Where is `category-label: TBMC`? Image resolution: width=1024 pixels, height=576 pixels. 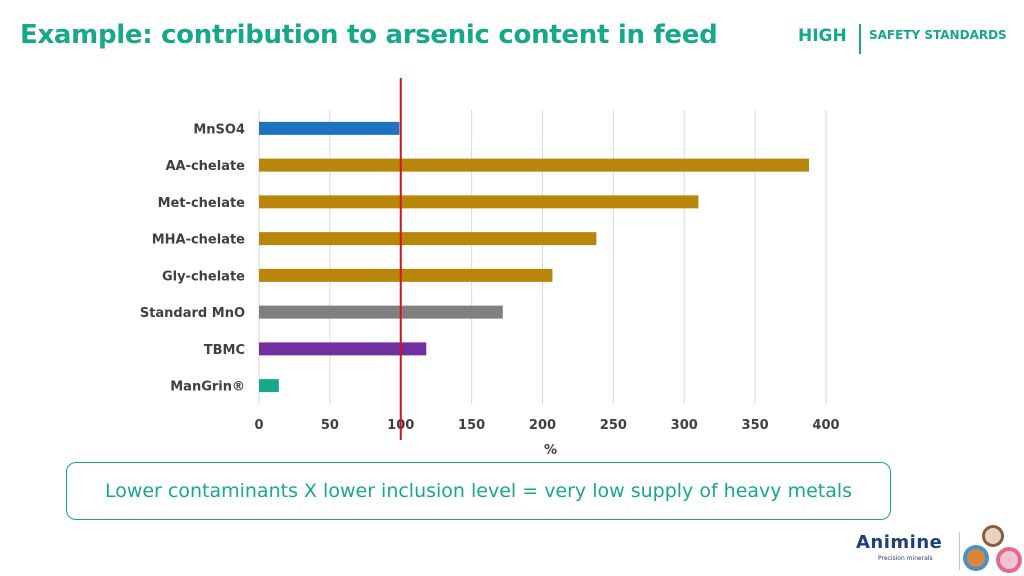
category-label: TBMC is located at coordinates (224, 350).